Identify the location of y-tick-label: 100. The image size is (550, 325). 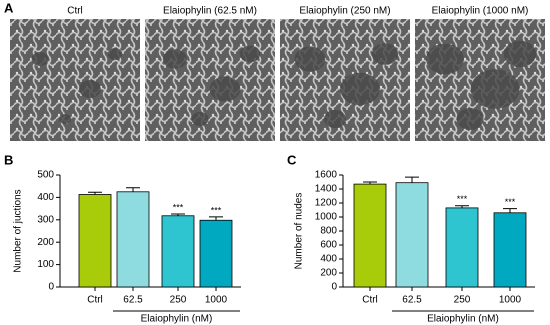
(45, 264).